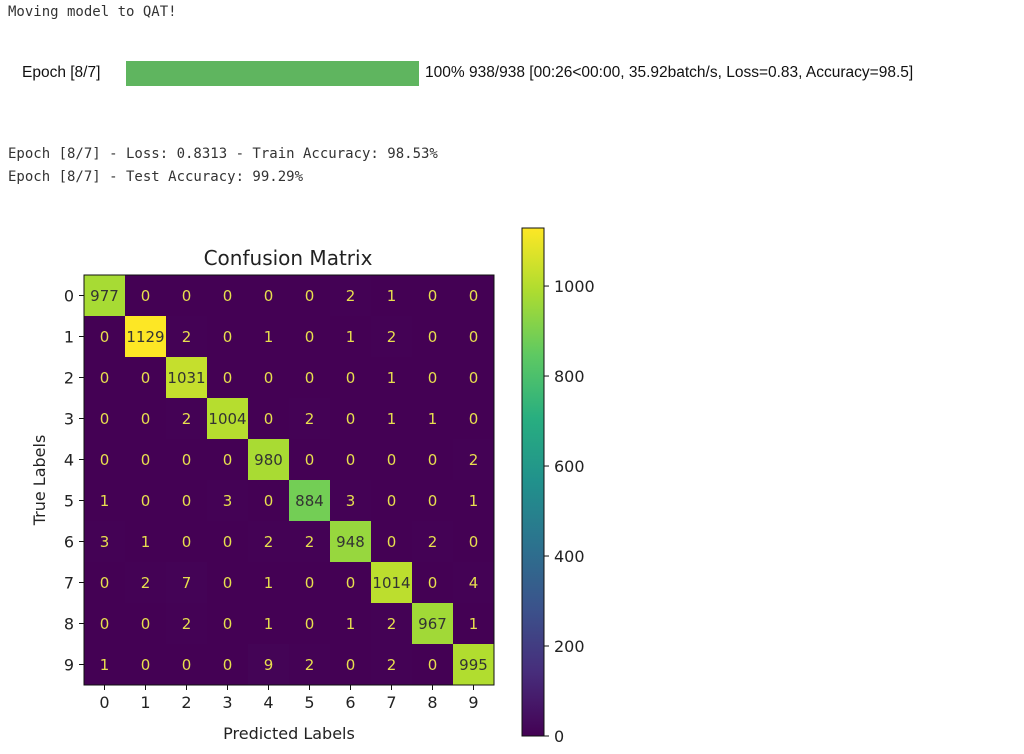  I want to click on colorbar, so click(533, 482).